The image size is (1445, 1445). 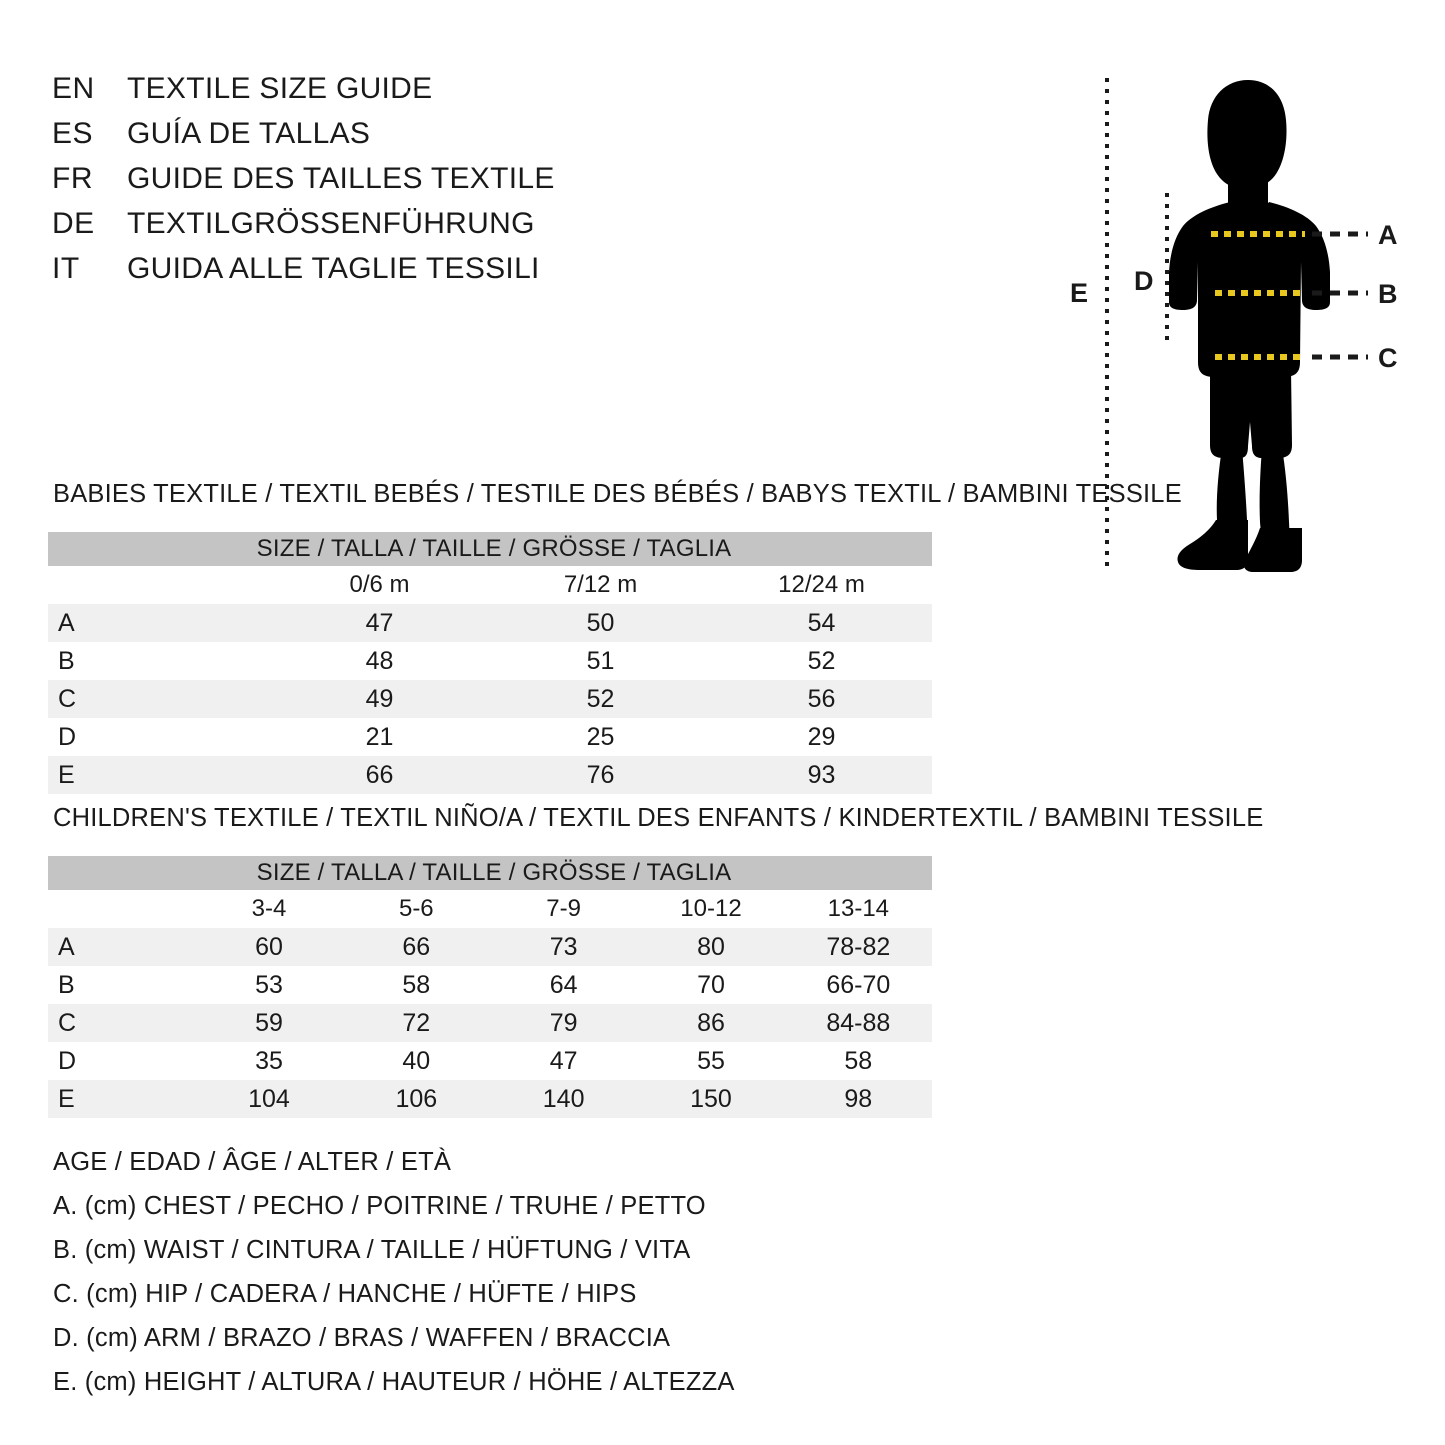 I want to click on table-column-header-row: 0/6 m 7/12 m 12/24 m, so click(x=490, y=585).